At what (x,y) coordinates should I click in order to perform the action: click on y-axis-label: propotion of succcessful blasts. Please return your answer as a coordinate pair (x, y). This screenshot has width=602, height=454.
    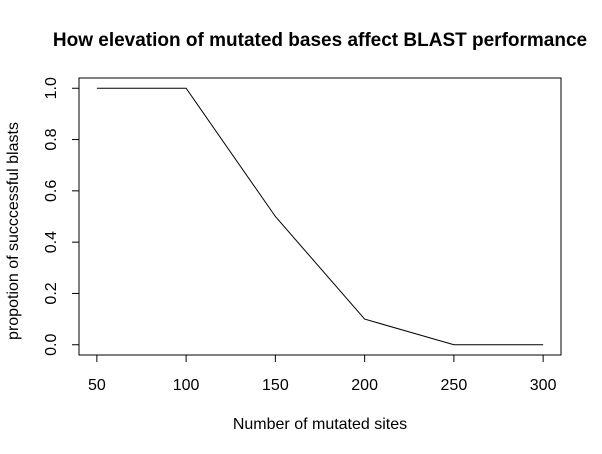
    Looking at the image, I should click on (13, 231).